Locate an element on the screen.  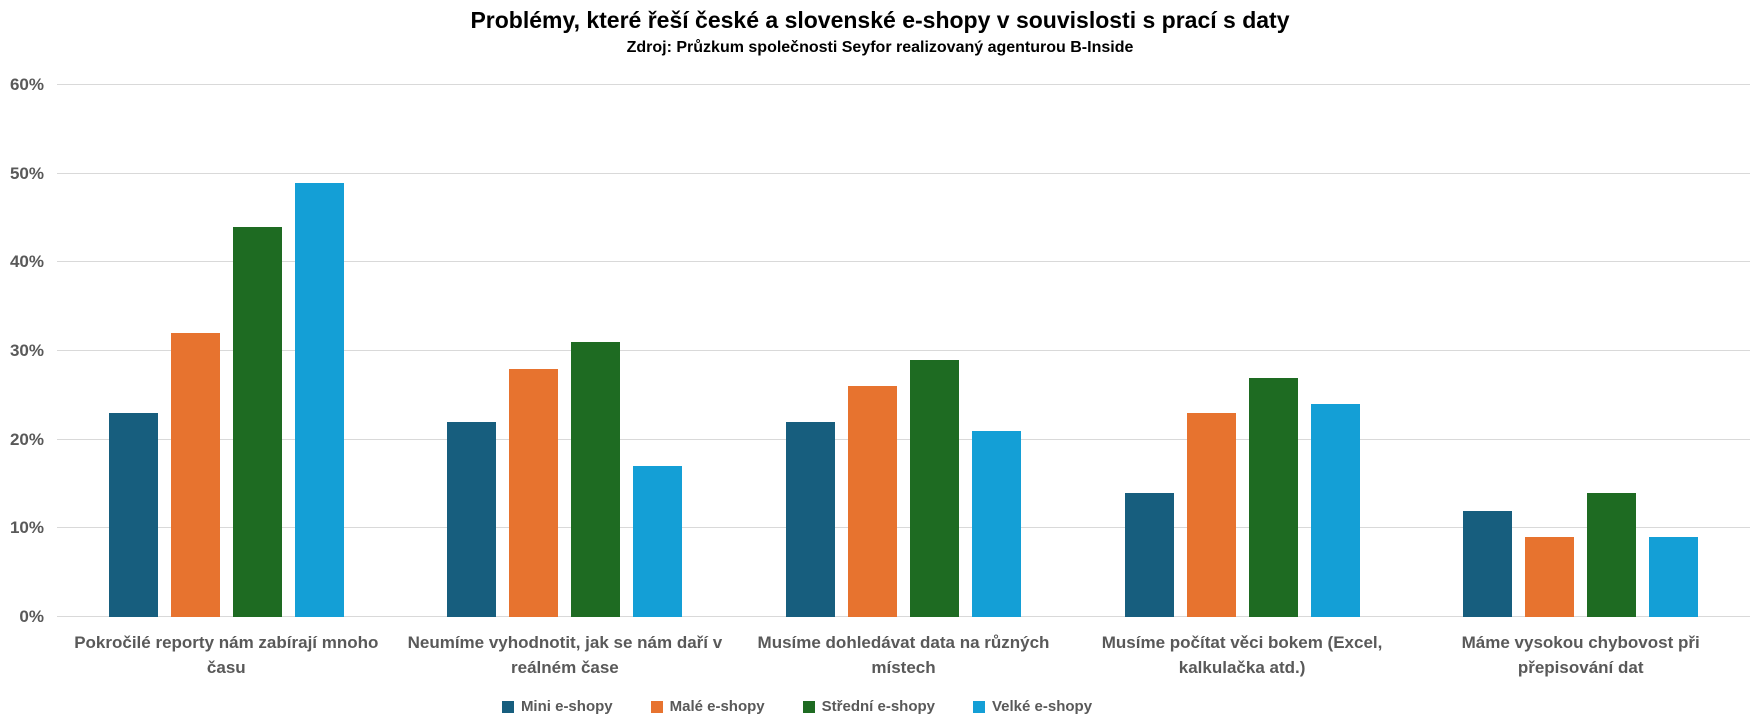
legend-label: Mini e-shopy is located at coordinates (566, 706).